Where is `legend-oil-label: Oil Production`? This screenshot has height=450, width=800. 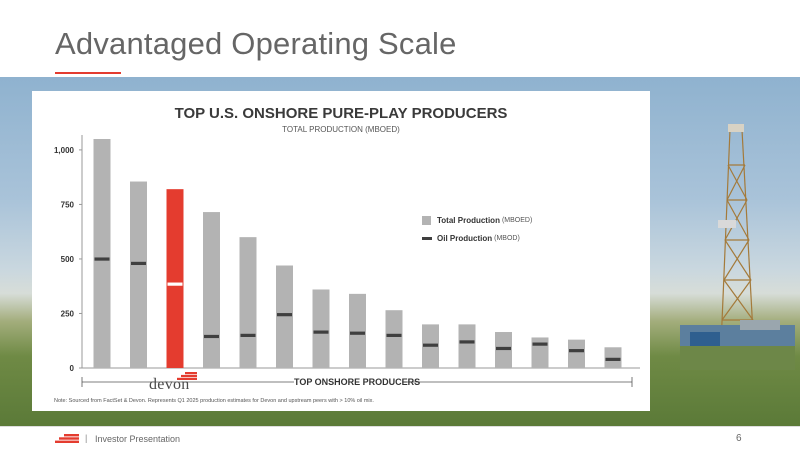
legend-oil-label: Oil Production is located at coordinates (465, 238).